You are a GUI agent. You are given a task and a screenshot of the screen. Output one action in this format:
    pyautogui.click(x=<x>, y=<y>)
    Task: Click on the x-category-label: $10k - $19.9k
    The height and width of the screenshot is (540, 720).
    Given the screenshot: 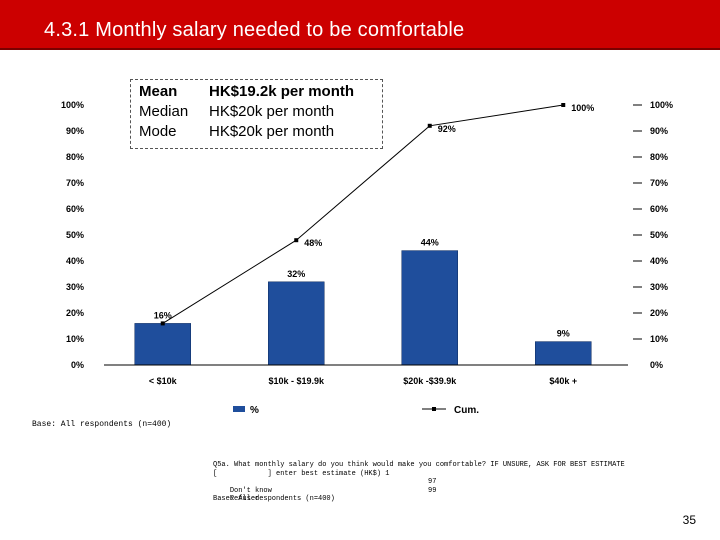 What is the action you would take?
    pyautogui.click(x=296, y=381)
    